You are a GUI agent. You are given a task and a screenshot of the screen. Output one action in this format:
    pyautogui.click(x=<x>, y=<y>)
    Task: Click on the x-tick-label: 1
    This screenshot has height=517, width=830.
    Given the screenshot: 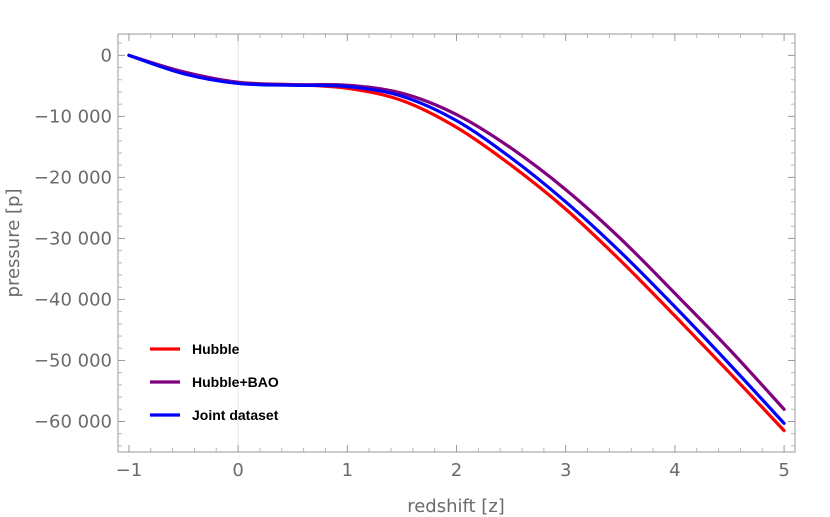 What is the action you would take?
    pyautogui.click(x=347, y=470)
    